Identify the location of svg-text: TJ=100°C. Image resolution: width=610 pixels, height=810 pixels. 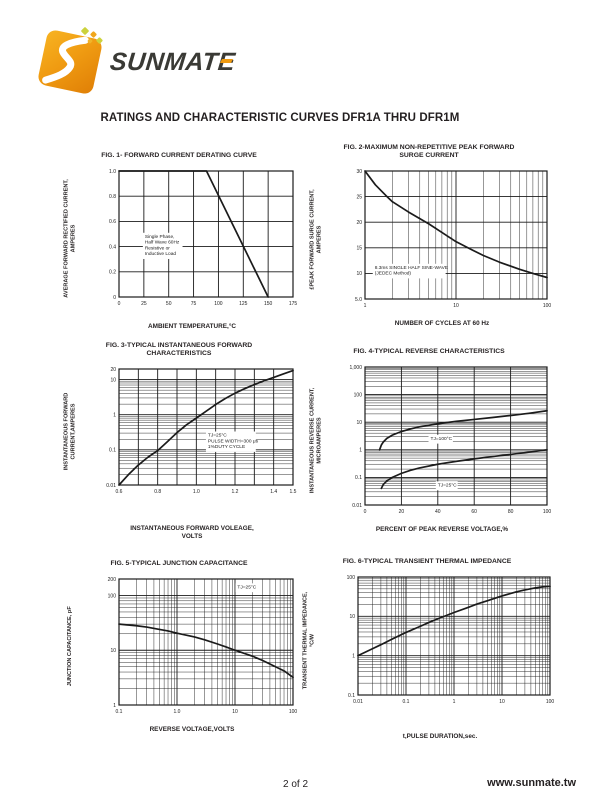
(442, 439).